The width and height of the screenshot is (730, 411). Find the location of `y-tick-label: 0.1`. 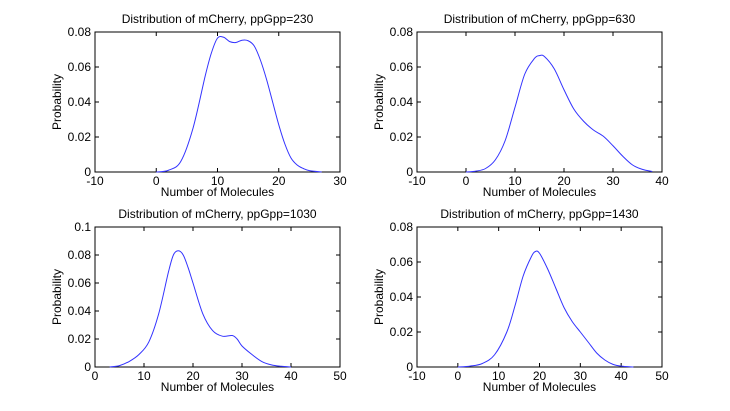

y-tick-label: 0.1 is located at coordinates (82, 227).